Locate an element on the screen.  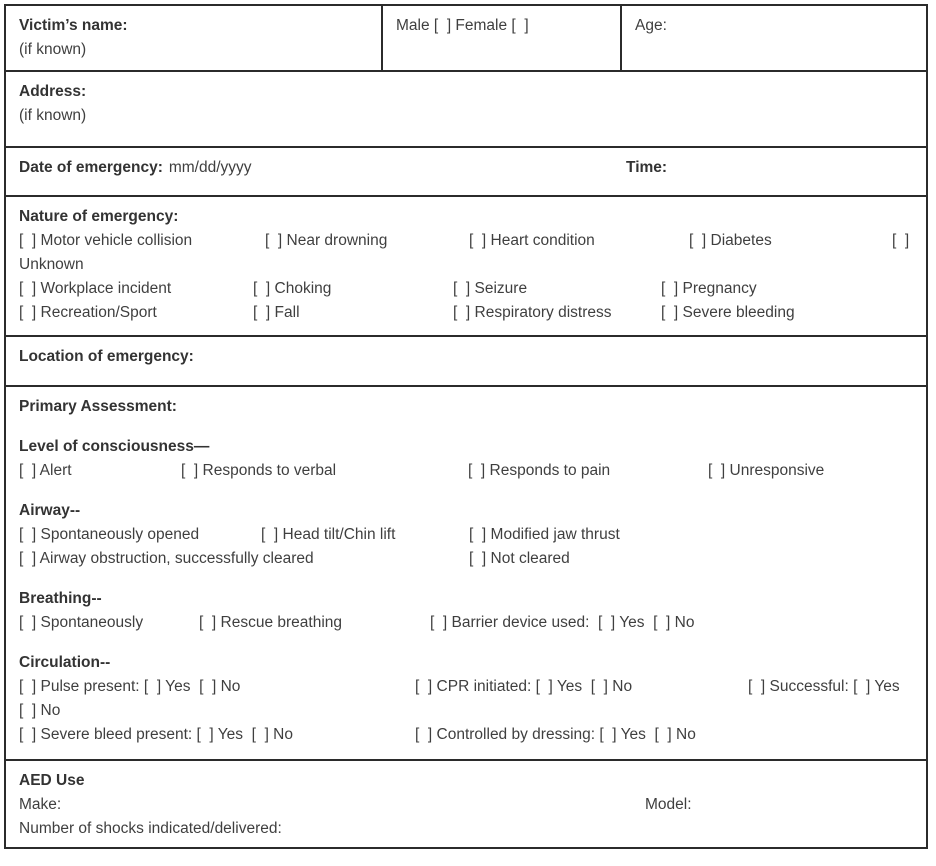
nature-option-diabetes: [ ] Diabetes is located at coordinates (730, 240).